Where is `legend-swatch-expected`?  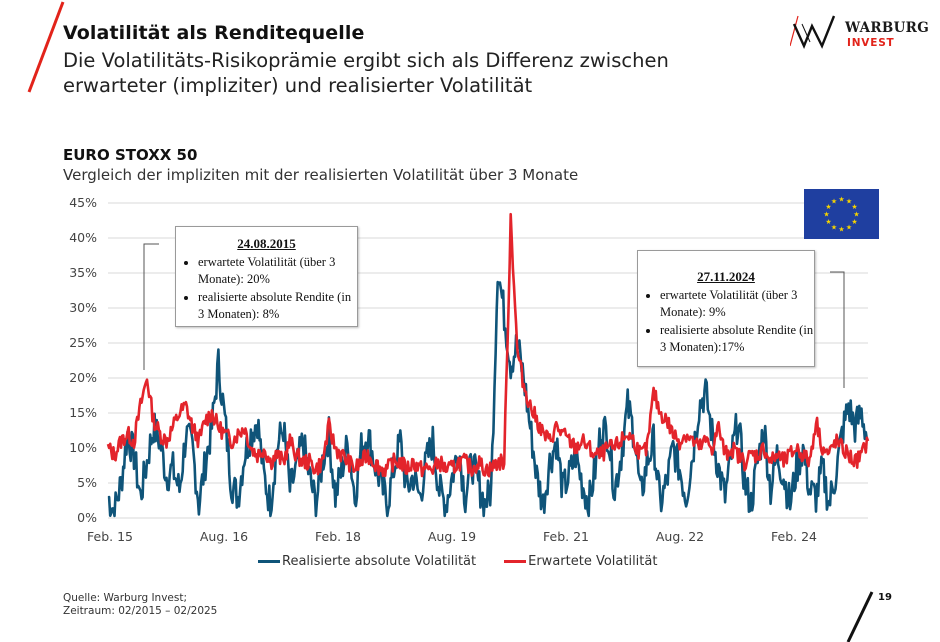 legend-swatch-expected is located at coordinates (515, 561).